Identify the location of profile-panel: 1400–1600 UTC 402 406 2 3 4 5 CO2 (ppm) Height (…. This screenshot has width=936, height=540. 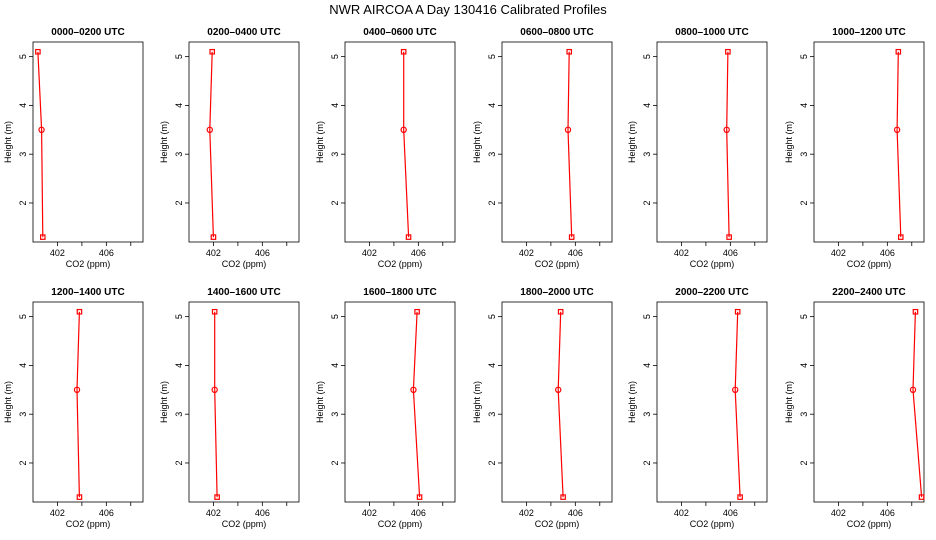
(229, 408).